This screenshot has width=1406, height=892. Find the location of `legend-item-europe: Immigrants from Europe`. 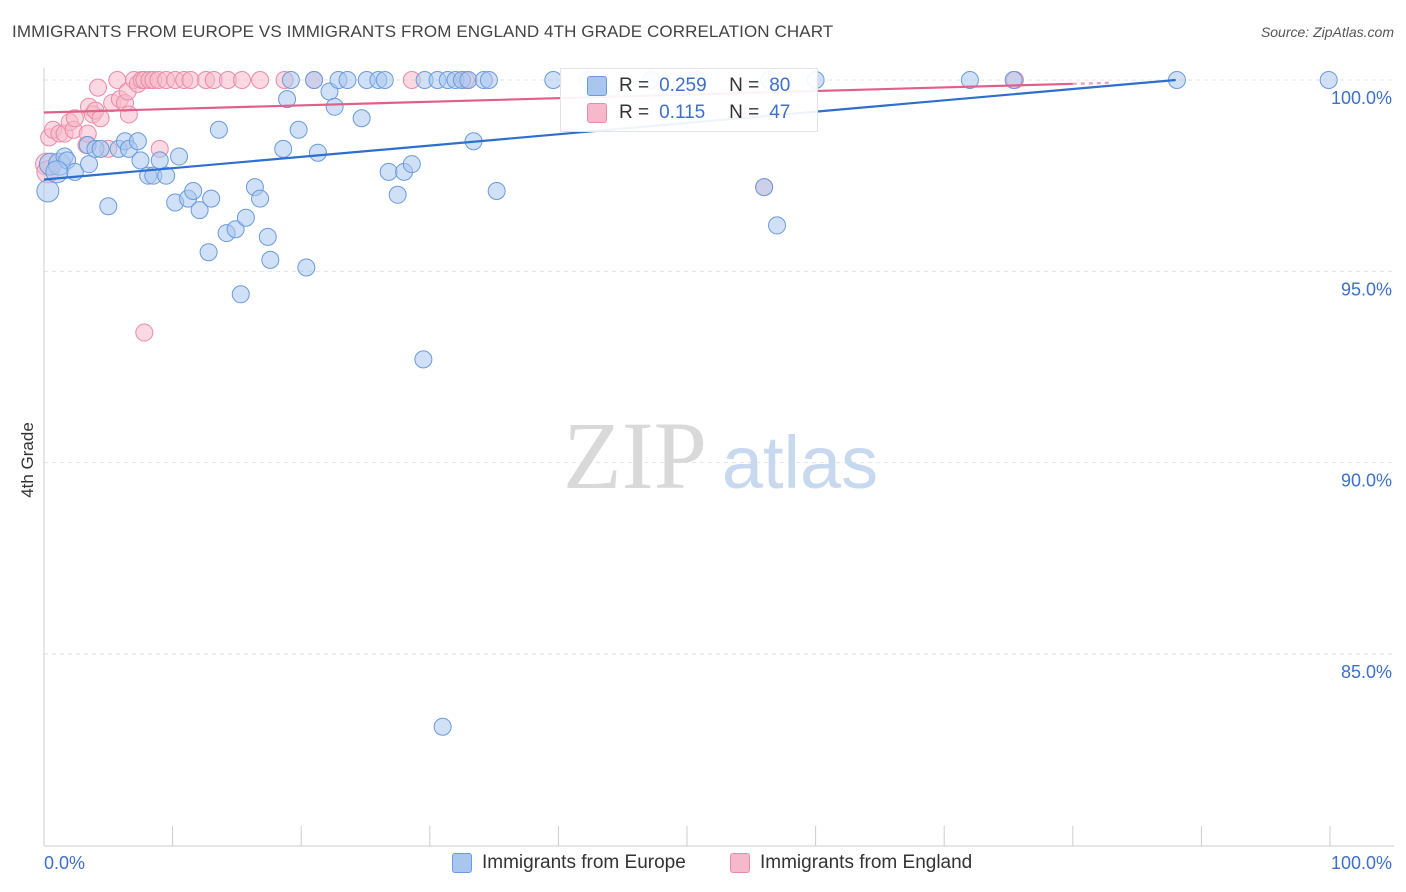

legend-item-europe: Immigrants from Europe is located at coordinates (569, 863).